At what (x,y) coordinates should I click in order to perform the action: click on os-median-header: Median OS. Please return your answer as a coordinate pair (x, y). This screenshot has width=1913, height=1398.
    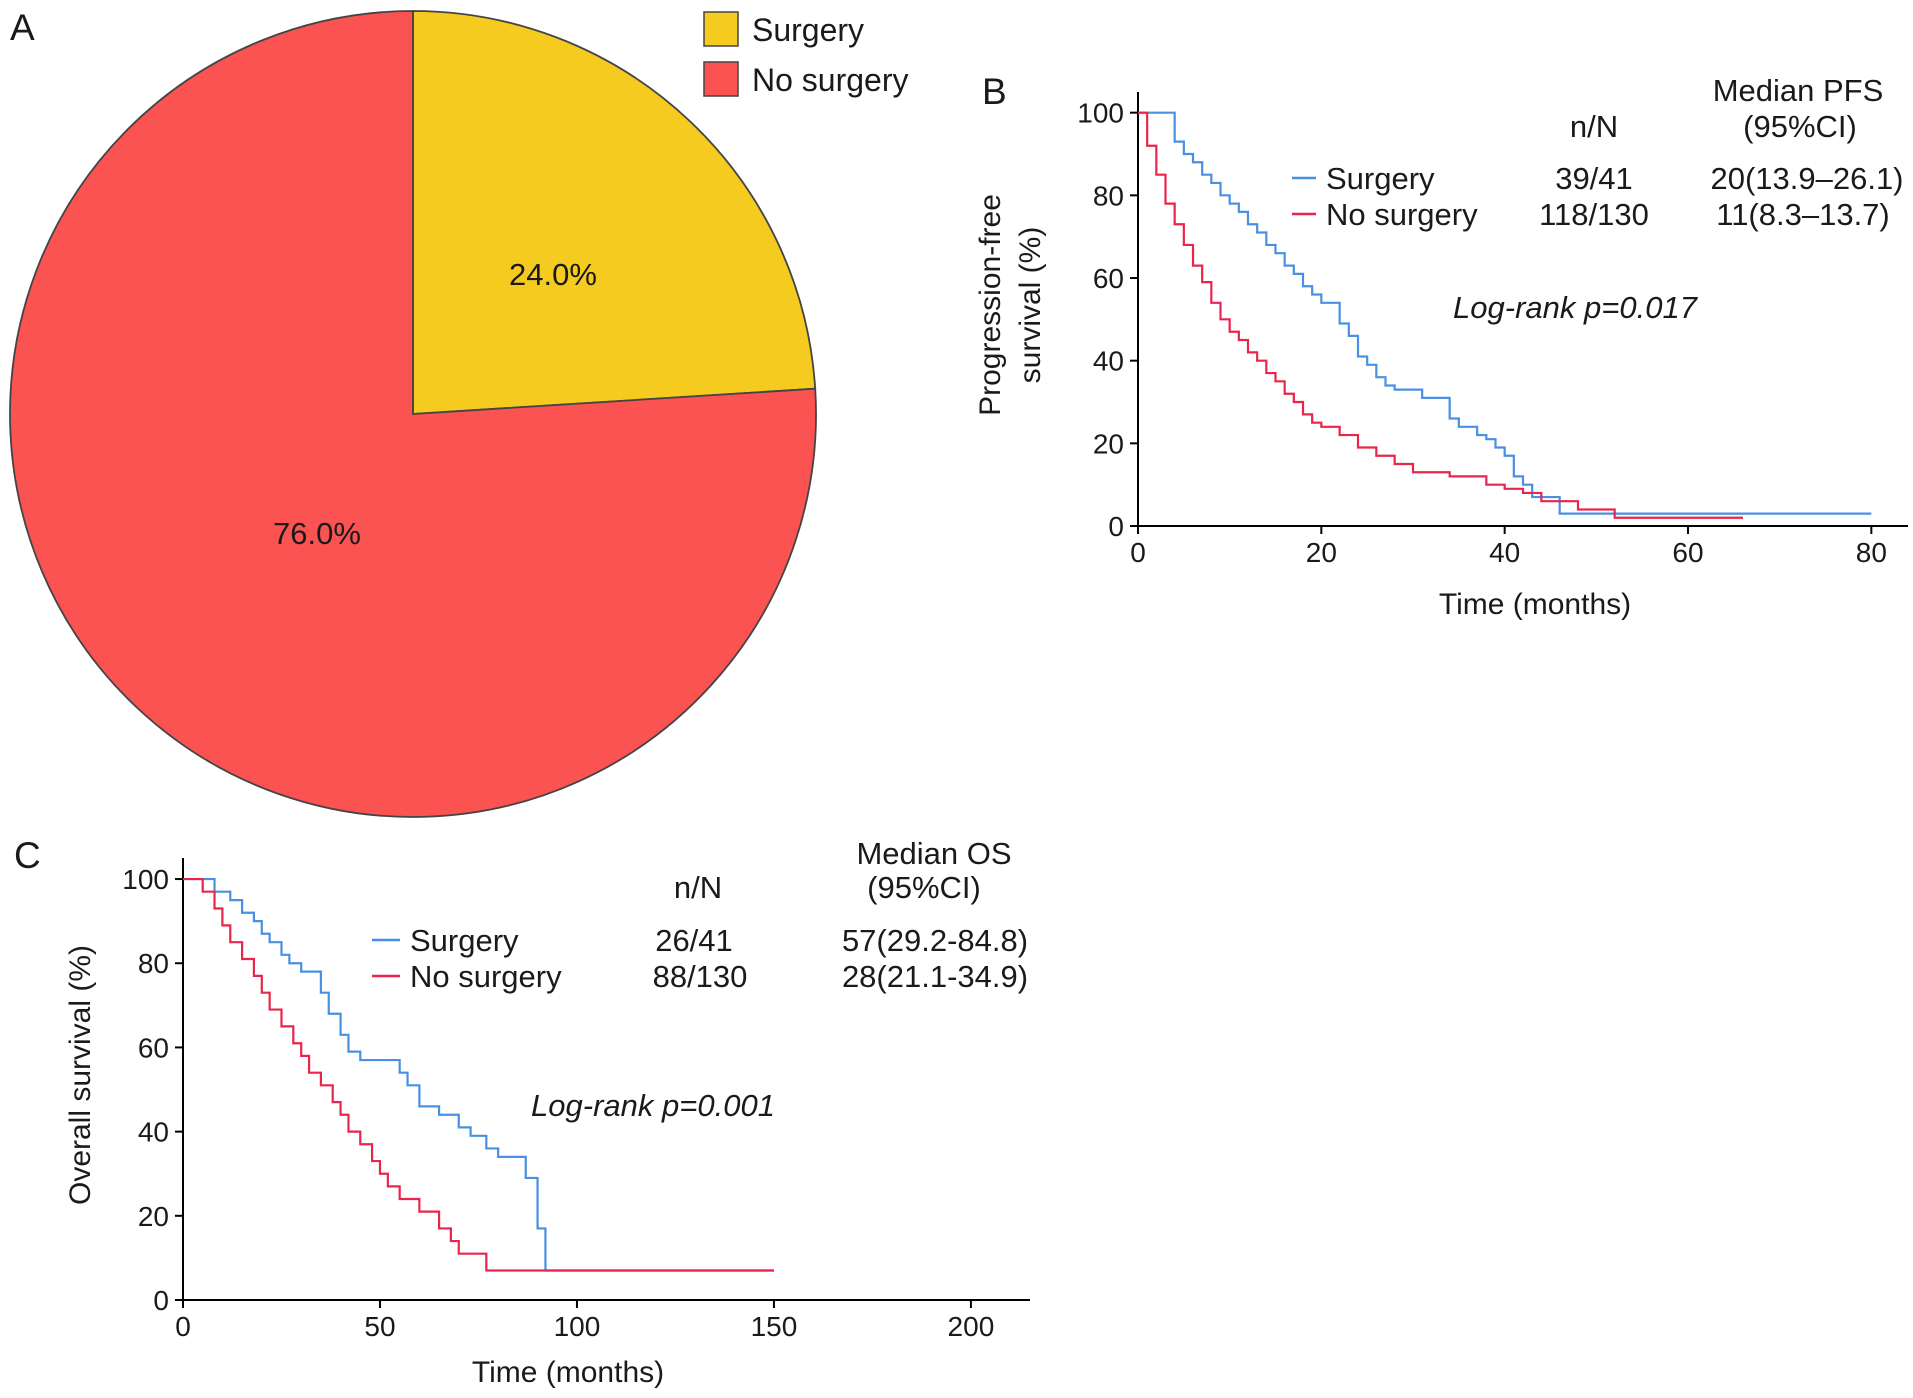
    Looking at the image, I should click on (933, 853).